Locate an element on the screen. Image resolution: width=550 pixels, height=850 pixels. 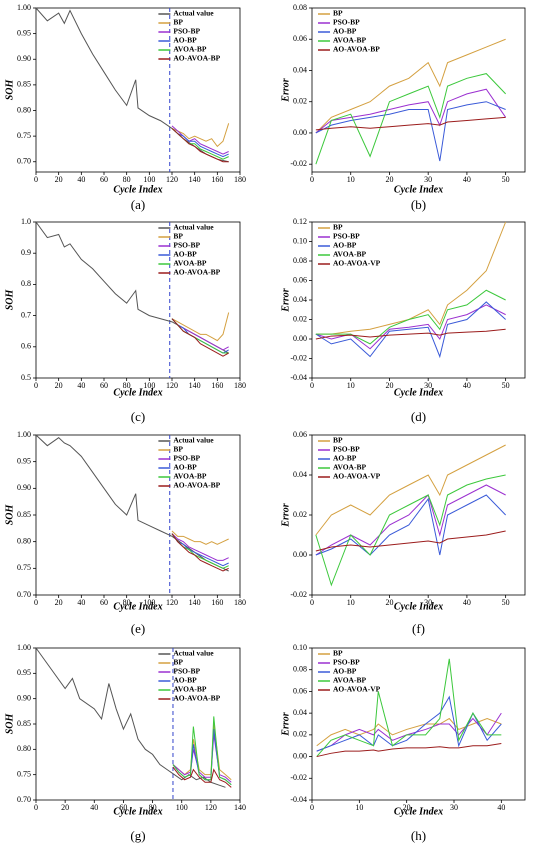
y-tick-label: 0.08 is located at coordinates (300, 669).